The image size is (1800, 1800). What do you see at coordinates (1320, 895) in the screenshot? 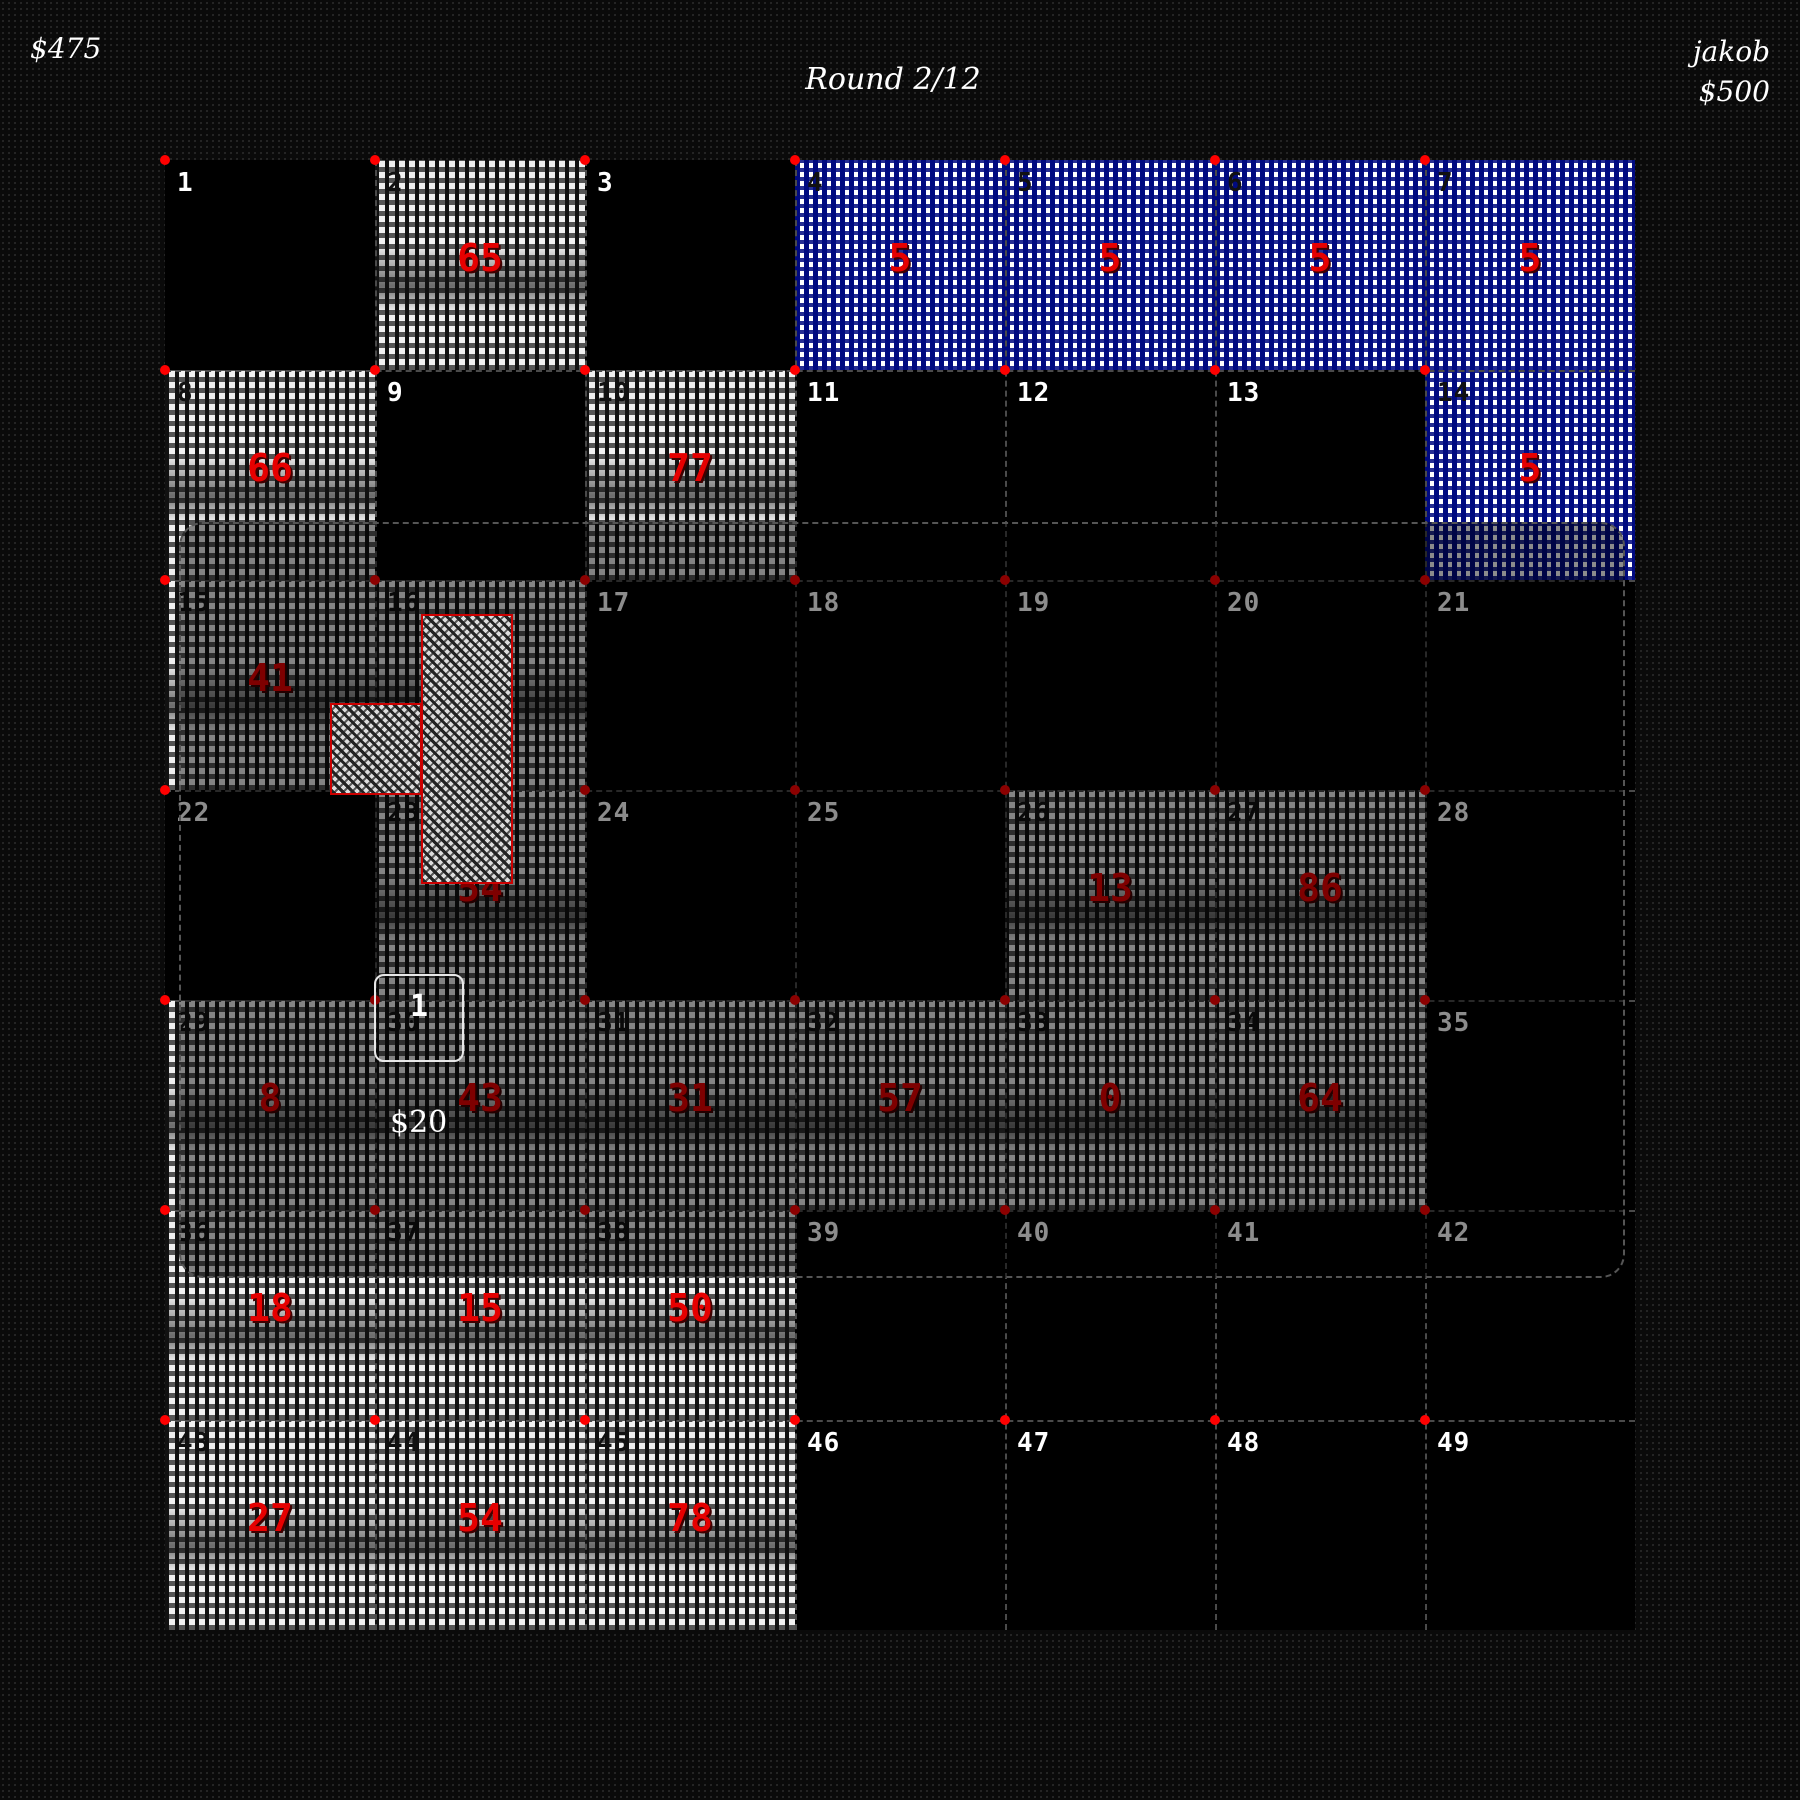
I see `board-cell-27: 27 86` at bounding box center [1320, 895].